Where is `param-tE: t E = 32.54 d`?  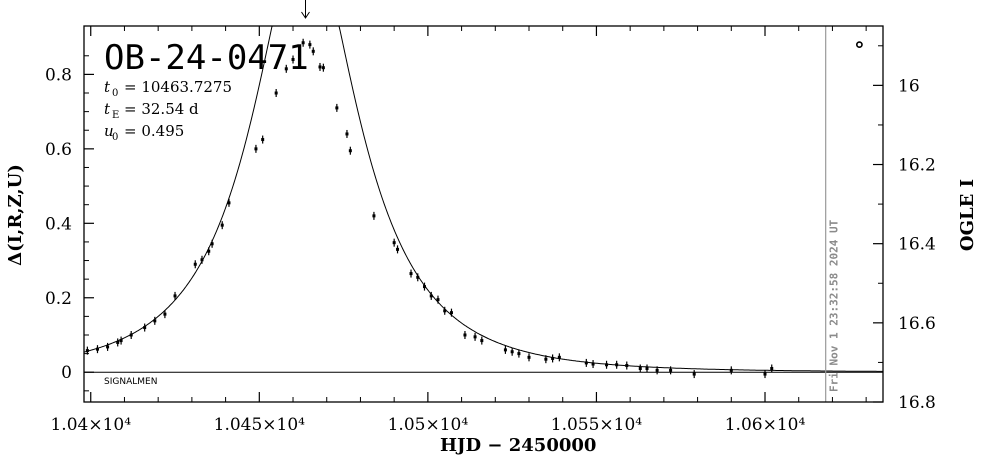 param-tE: t E = 32.54 d is located at coordinates (151, 110).